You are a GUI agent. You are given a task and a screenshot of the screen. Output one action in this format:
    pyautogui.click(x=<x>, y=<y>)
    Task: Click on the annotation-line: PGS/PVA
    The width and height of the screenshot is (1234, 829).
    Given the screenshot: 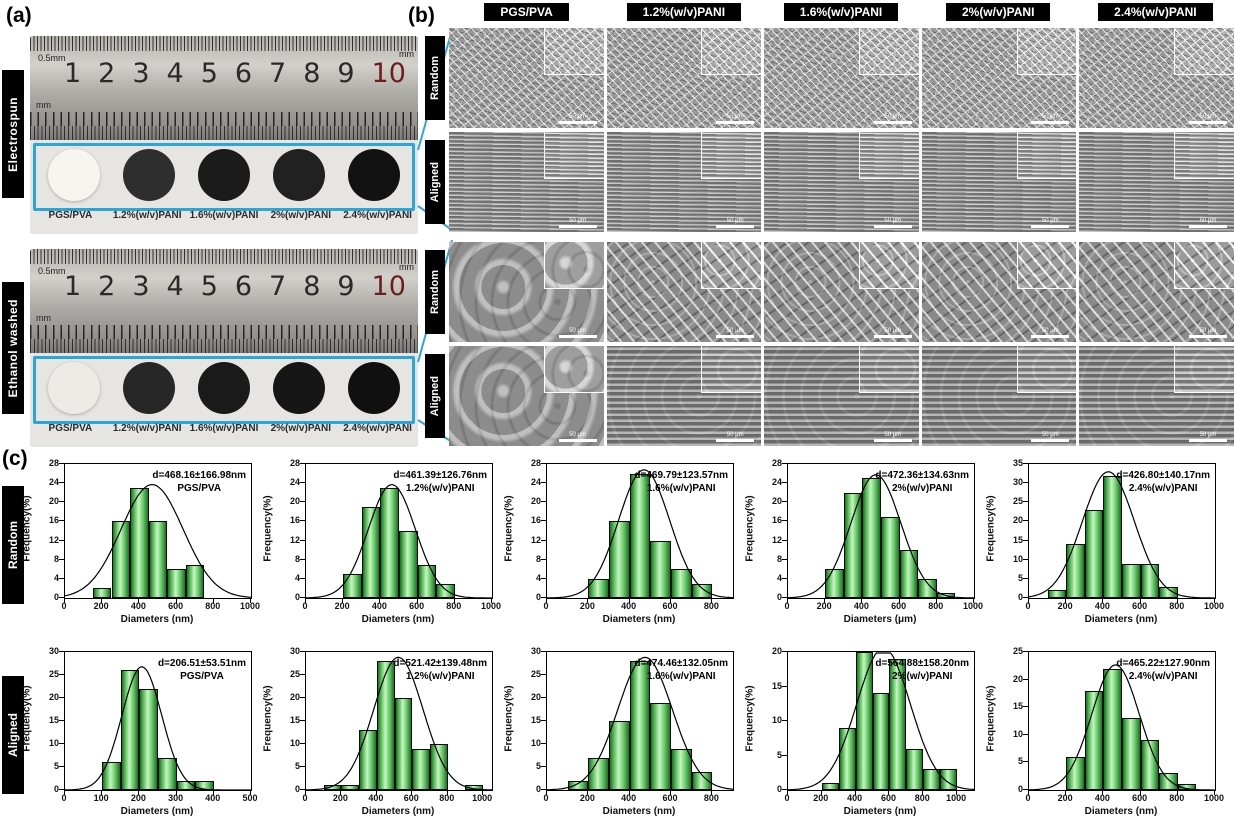 What is the action you would take?
    pyautogui.click(x=202, y=676)
    